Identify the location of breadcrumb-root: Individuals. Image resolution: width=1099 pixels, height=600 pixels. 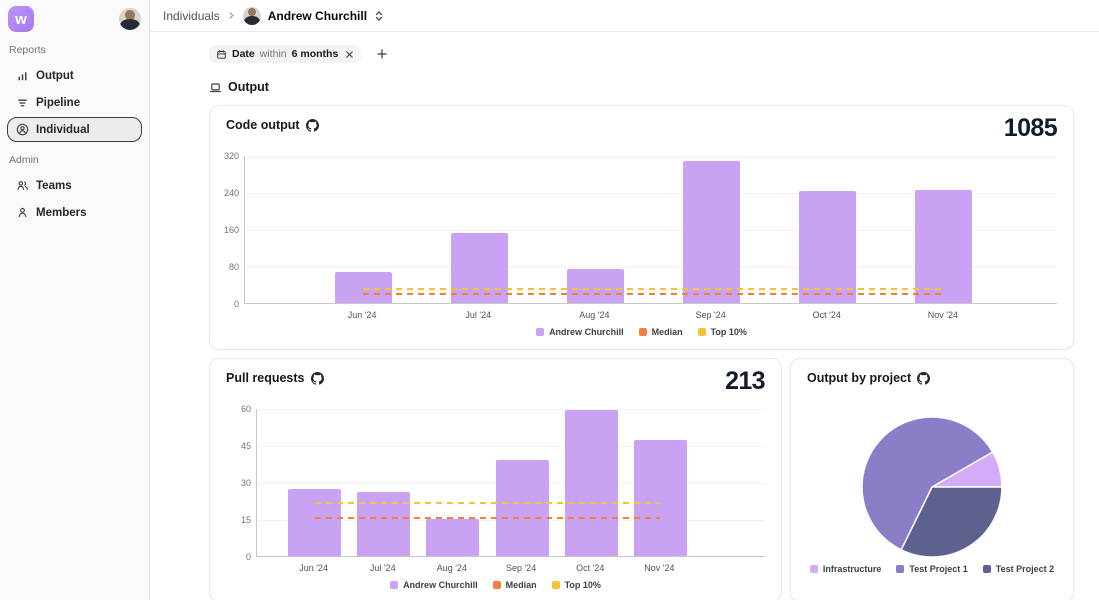
(191, 15).